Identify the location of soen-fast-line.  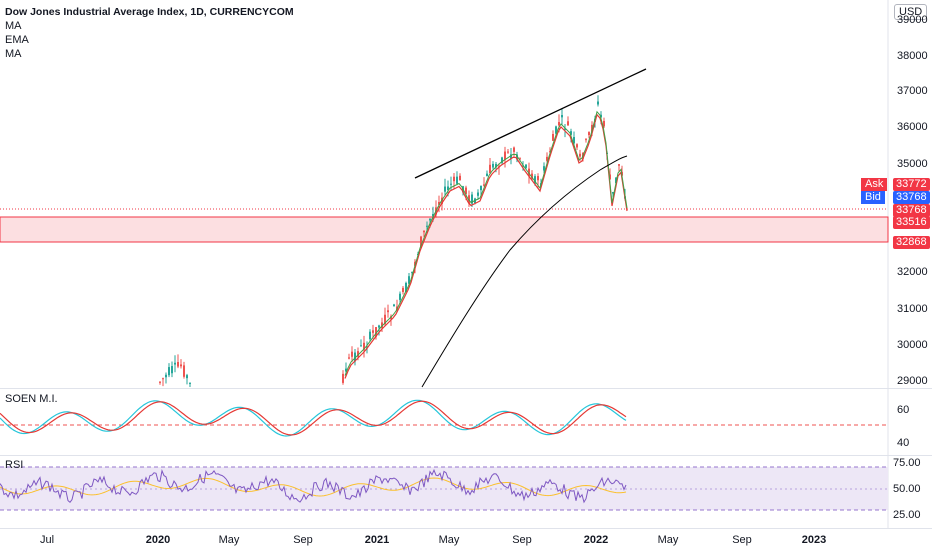
(313, 418).